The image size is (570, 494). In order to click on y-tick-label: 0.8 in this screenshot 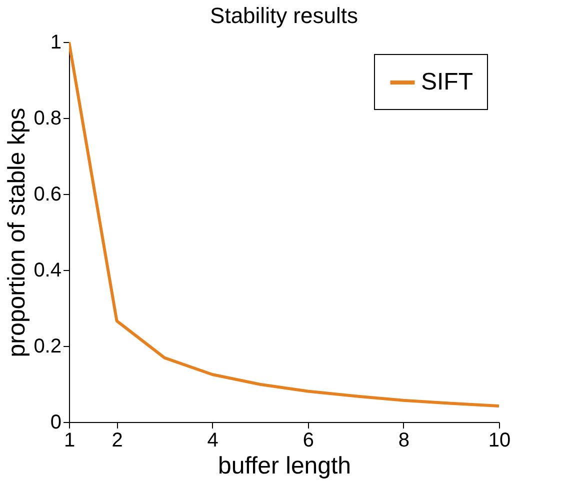, I will do `click(48, 119)`.